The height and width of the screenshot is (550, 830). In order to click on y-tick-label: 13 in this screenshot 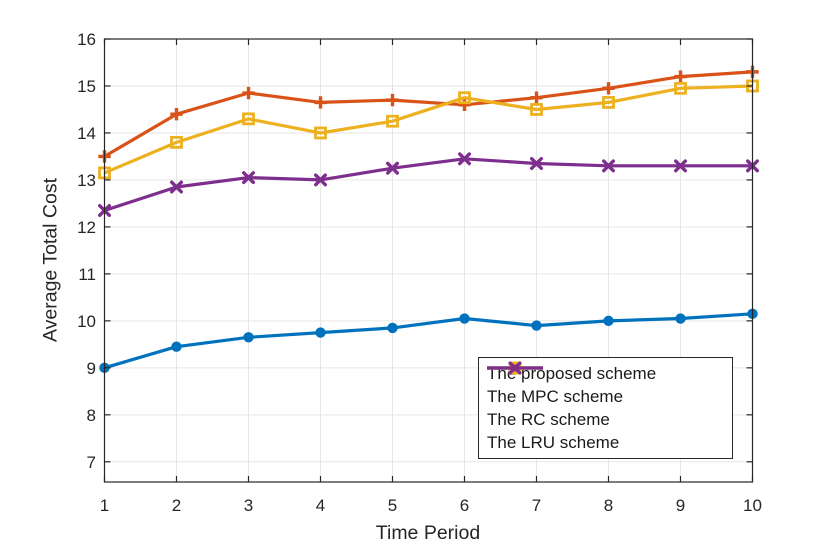, I will do `click(86, 180)`.